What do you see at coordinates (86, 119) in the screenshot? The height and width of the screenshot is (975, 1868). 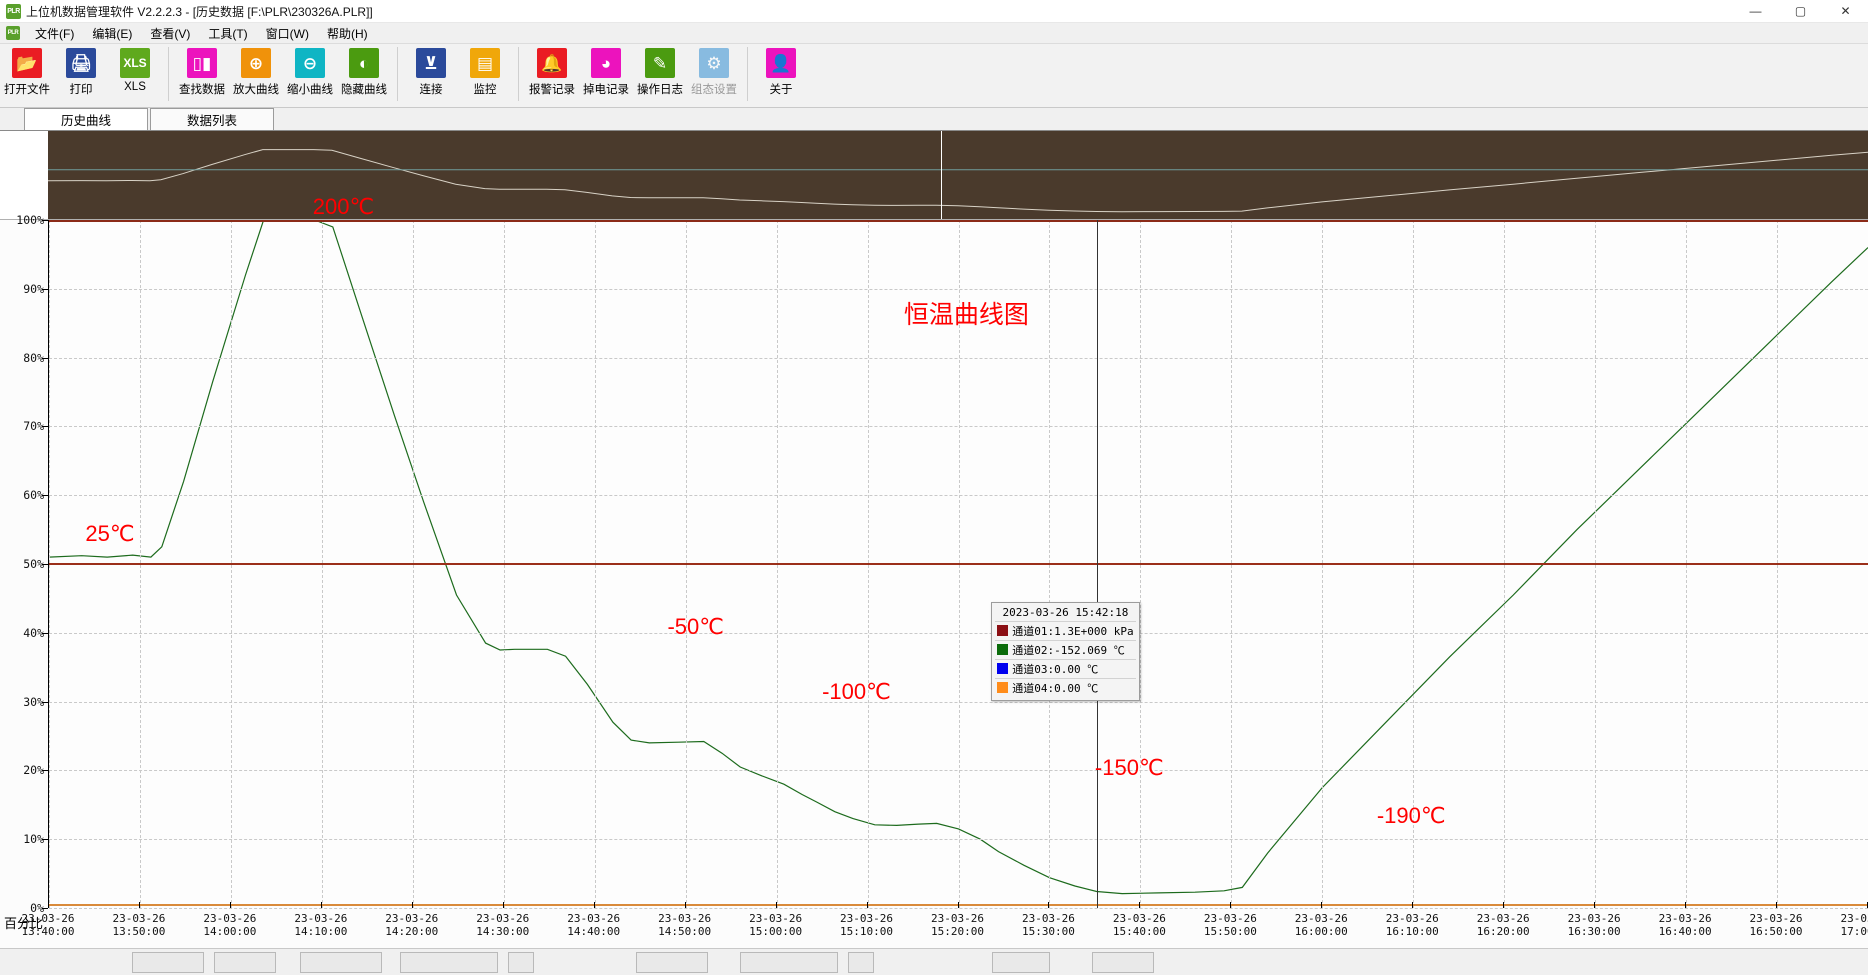 I see `tab-history-curve: 历史曲线` at bounding box center [86, 119].